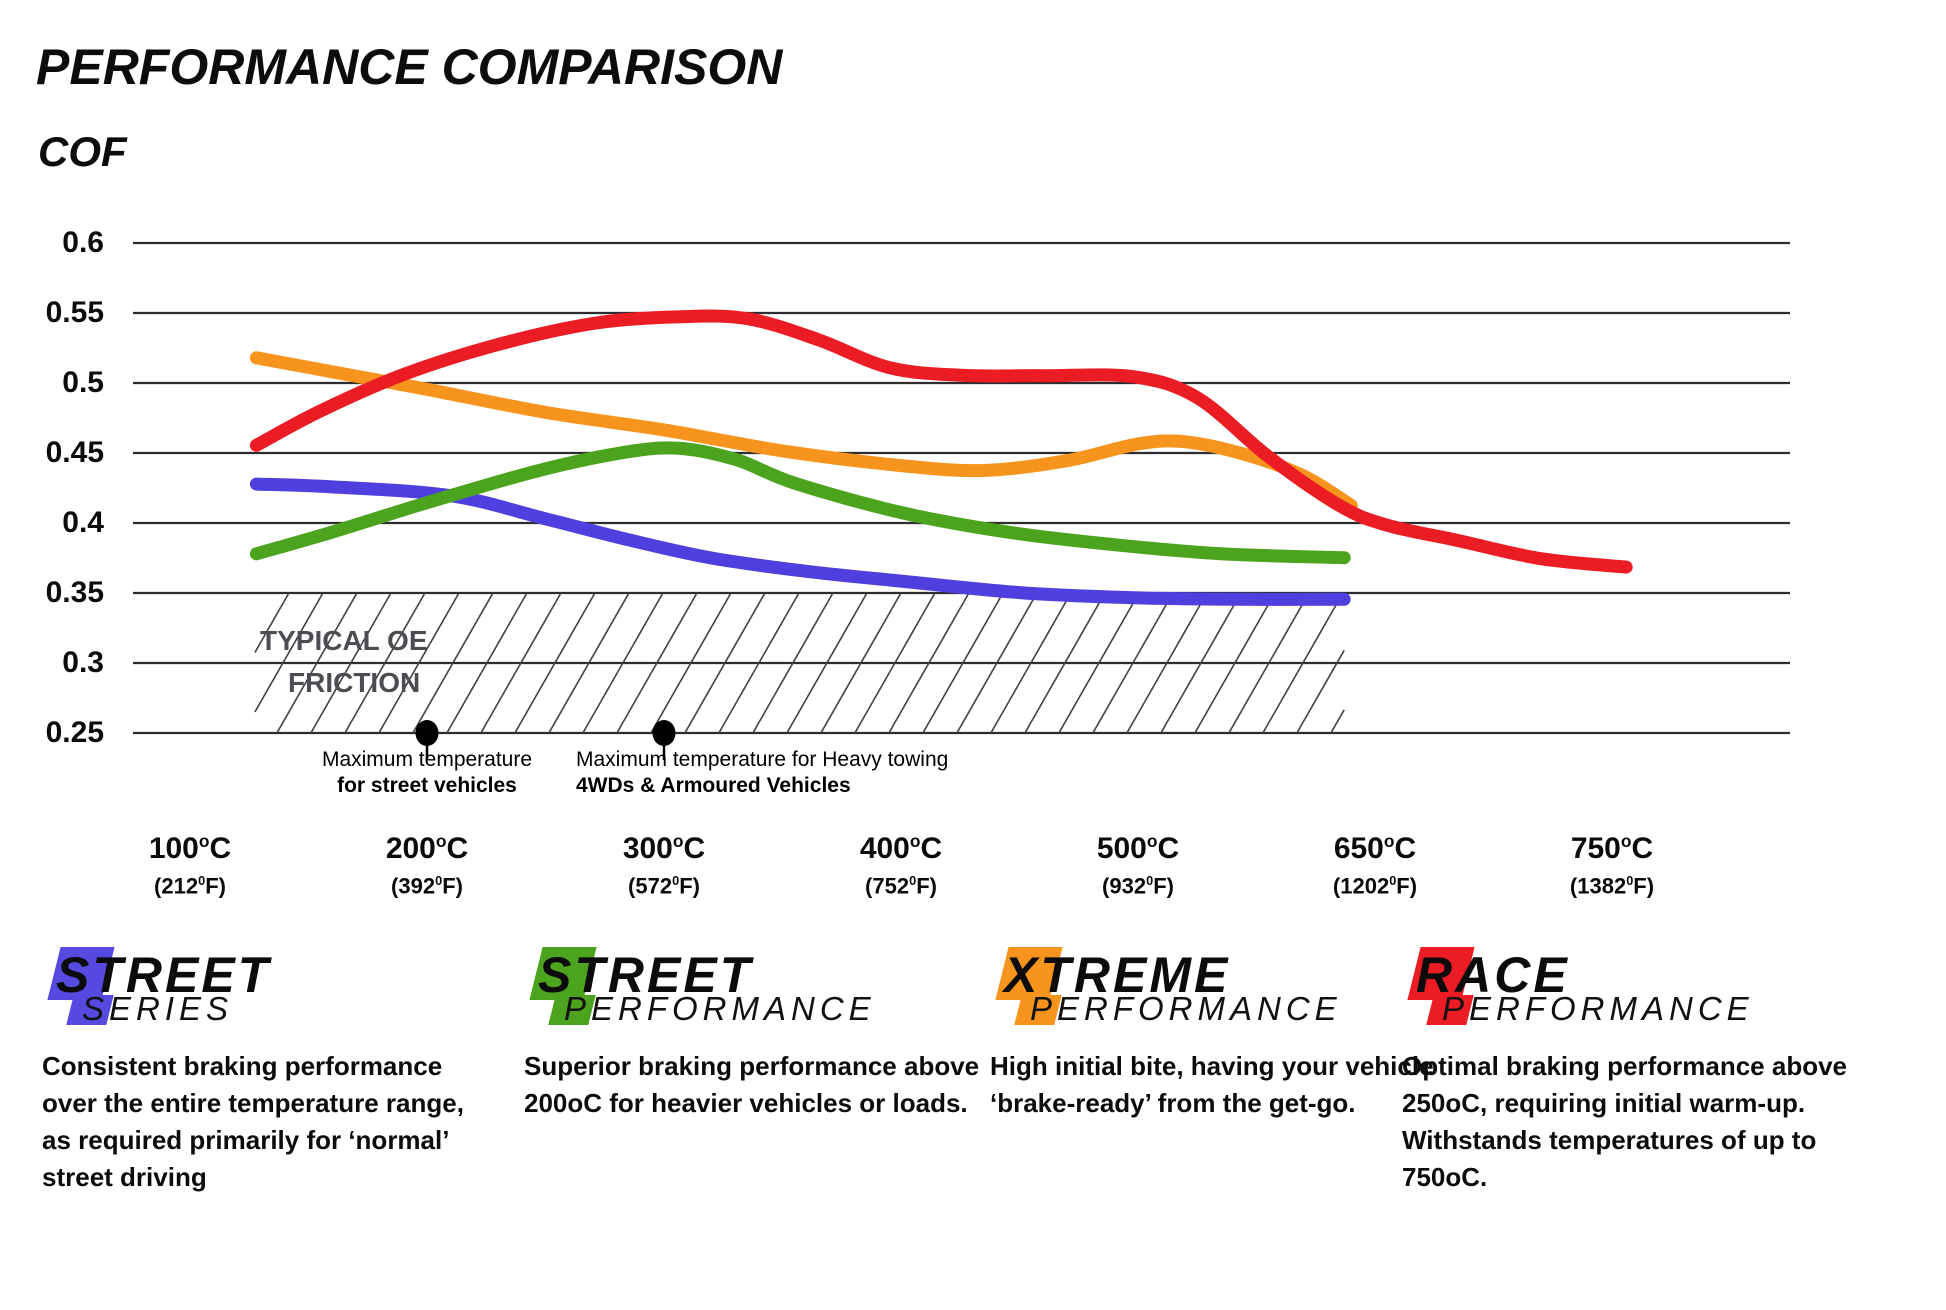 This screenshot has height=1310, width=1946. I want to click on x-tick-label: 500oC (9320F), so click(1138, 862).